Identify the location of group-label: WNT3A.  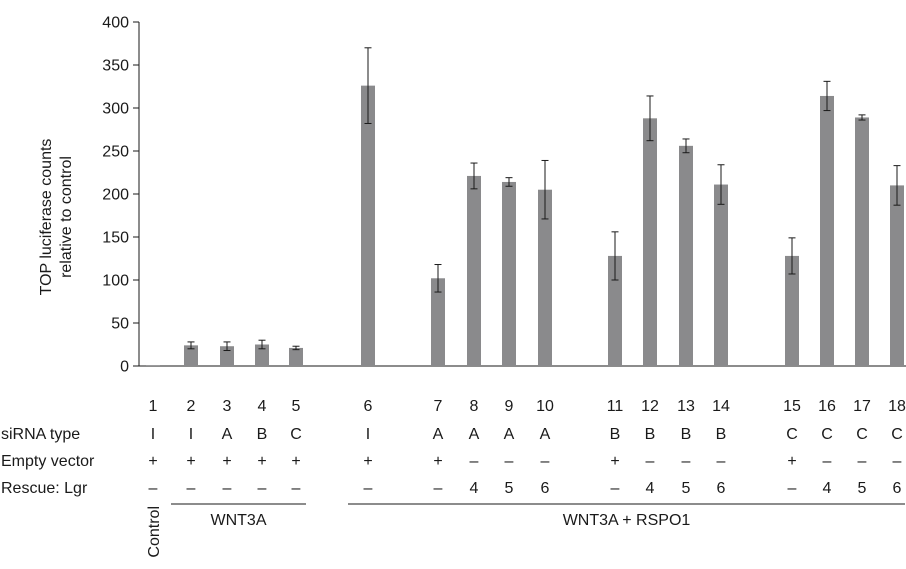
(239, 520).